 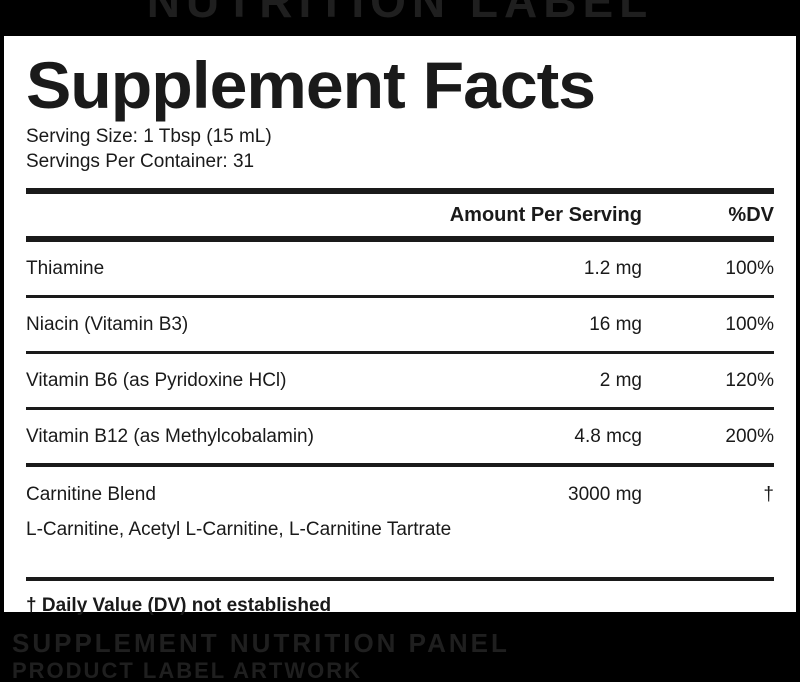 I want to click on nutrient-amount: 2 mg, so click(x=620, y=380).